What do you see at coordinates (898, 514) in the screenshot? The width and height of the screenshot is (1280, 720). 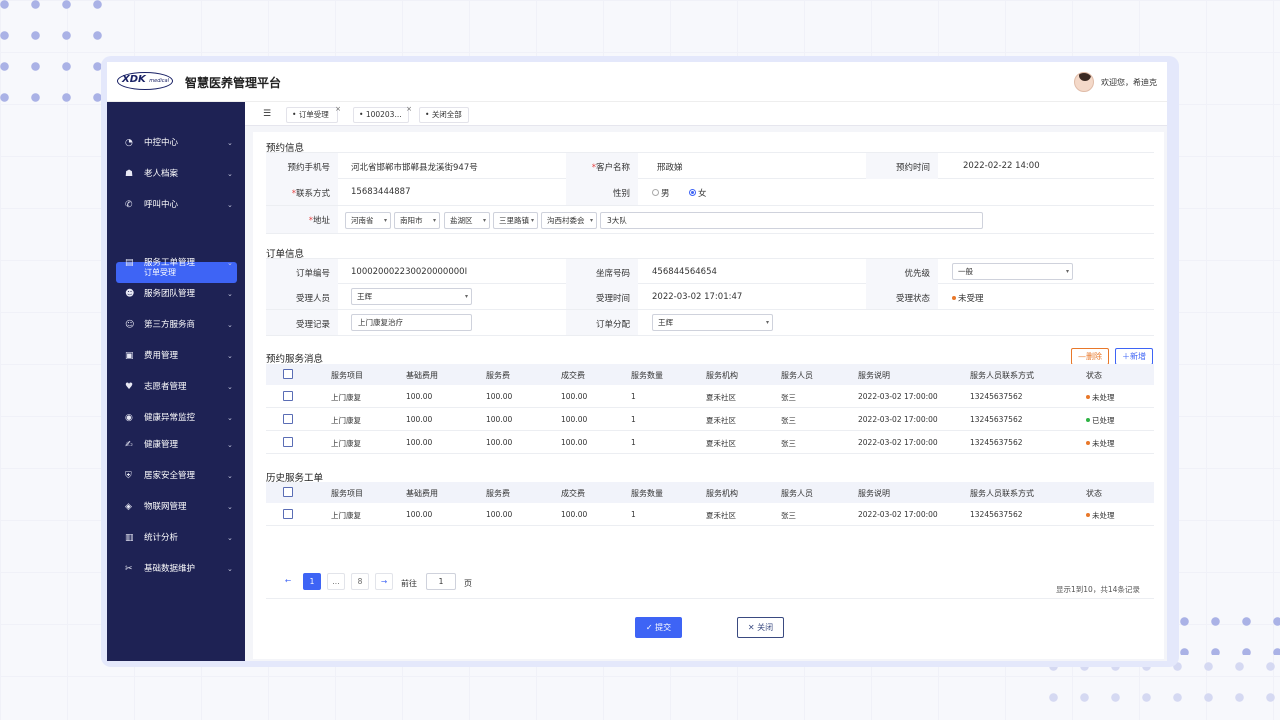 I see `table-cell: 2022-03-02 17:00:00` at bounding box center [898, 514].